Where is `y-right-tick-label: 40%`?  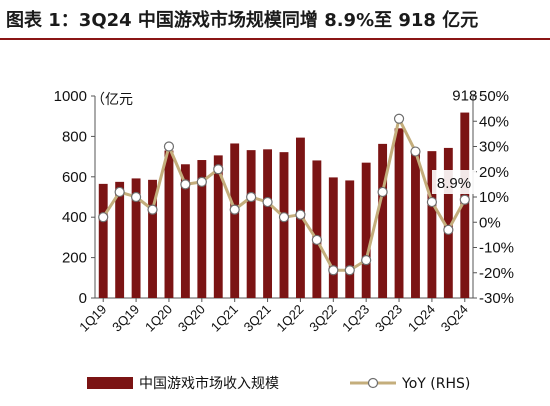 y-right-tick-label: 40% is located at coordinates (494, 121).